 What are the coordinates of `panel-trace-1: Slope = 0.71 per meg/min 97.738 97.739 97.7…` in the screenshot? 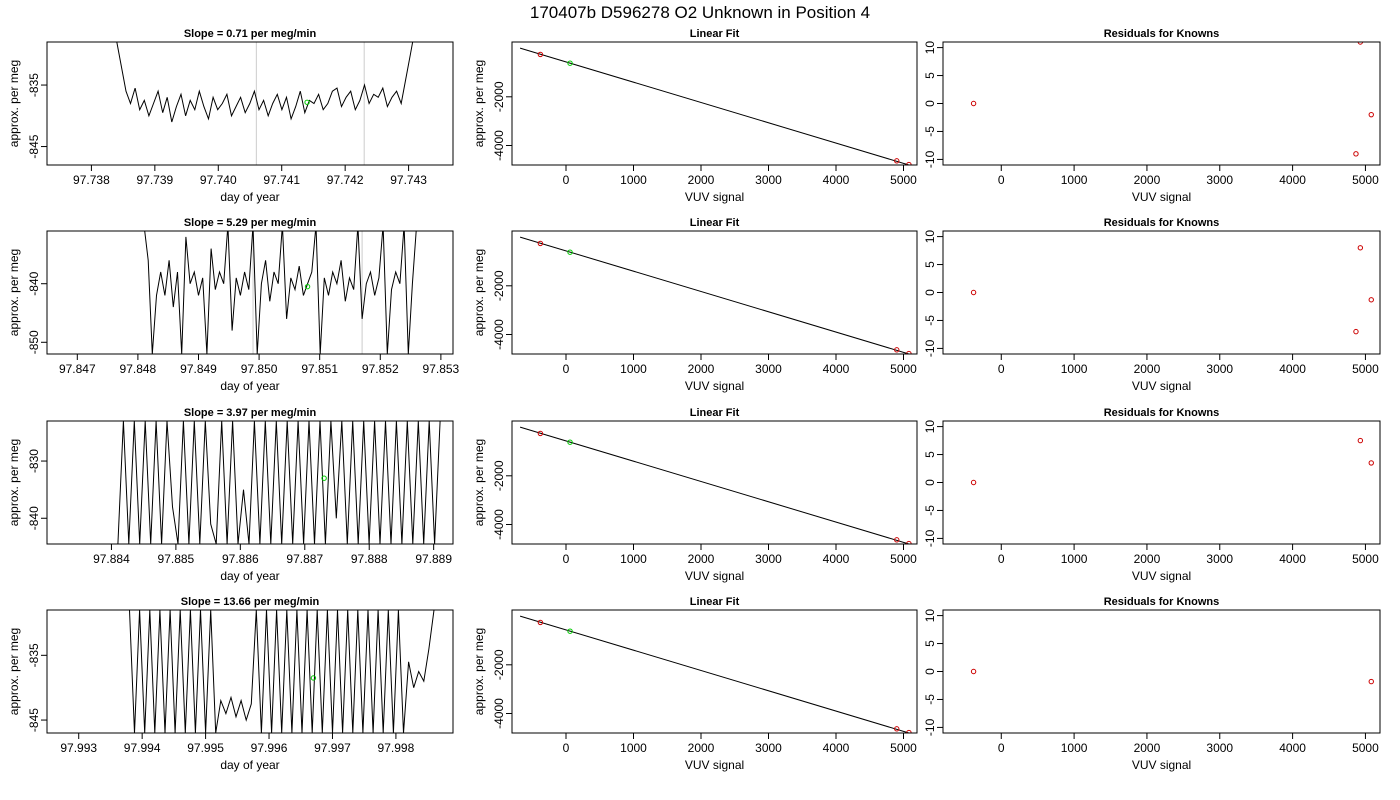 It's located at (230, 116).